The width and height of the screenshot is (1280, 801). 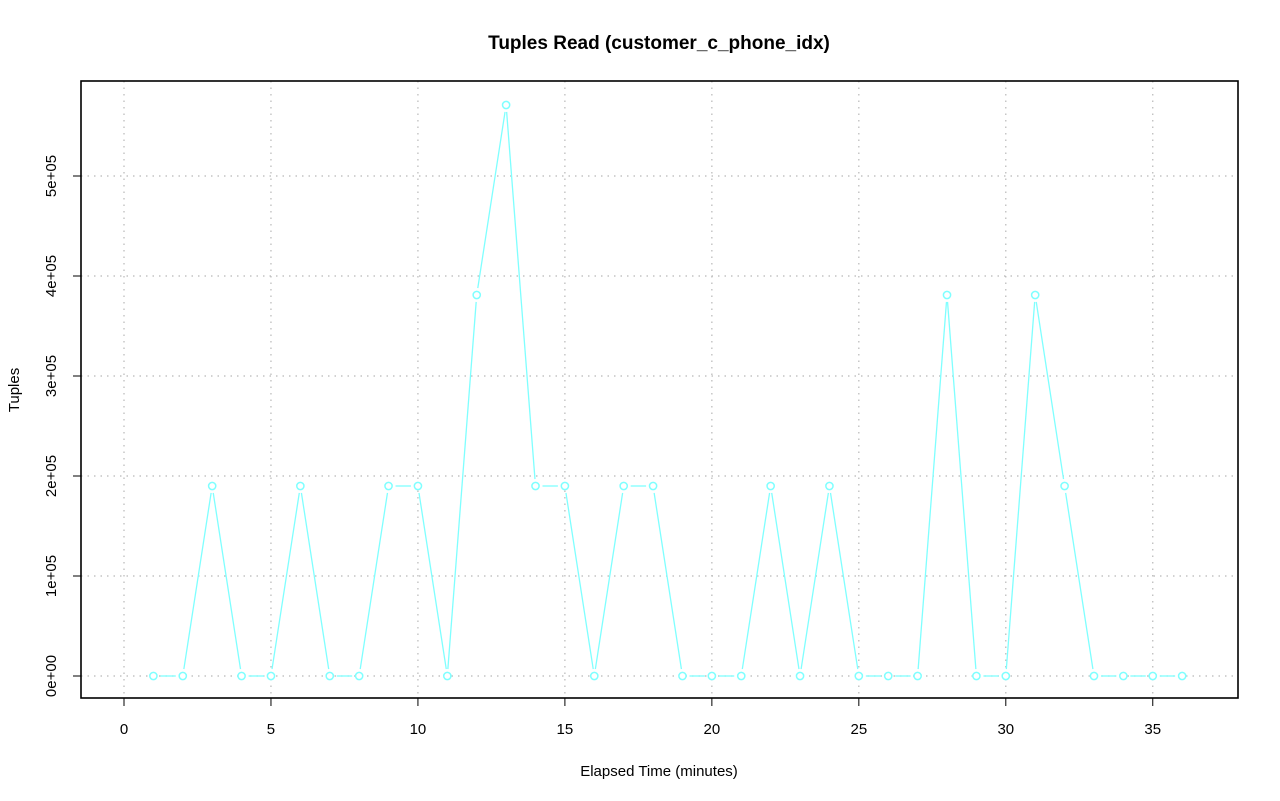 I want to click on x-axis: 0 5 10 15 20 25 30 35, so click(x=640, y=717).